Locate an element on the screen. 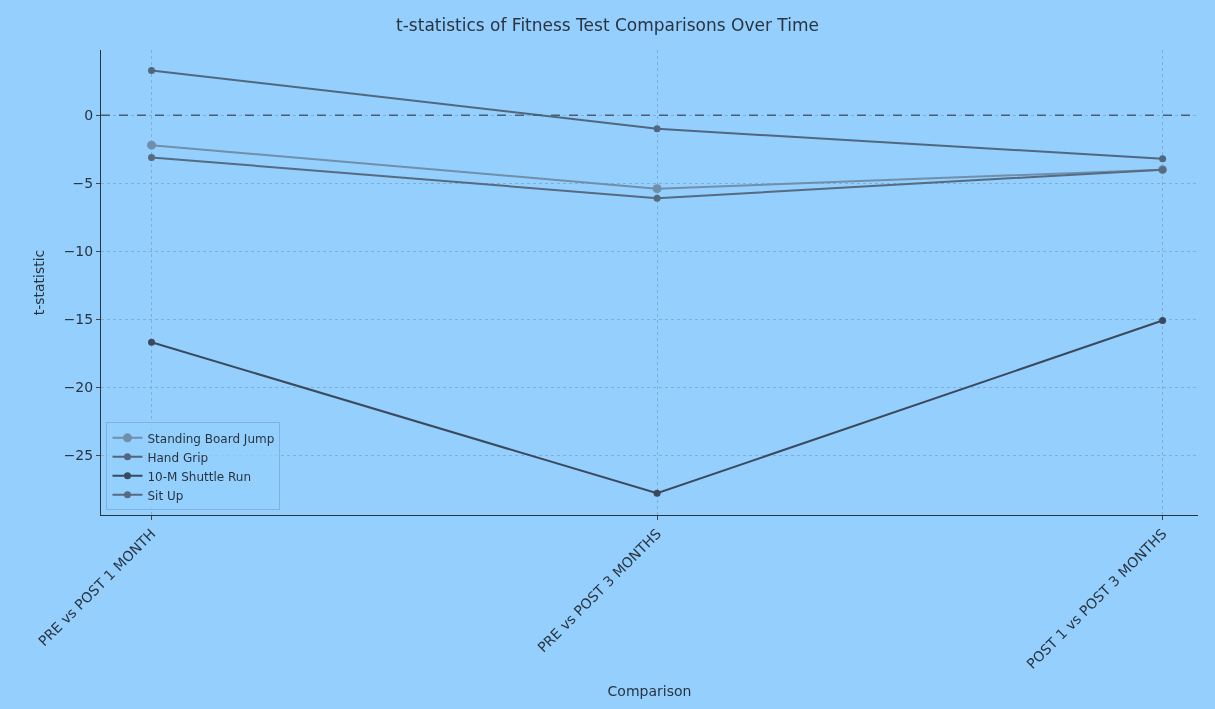 This screenshot has height=709, width=1215. y-tick-label: −10 is located at coordinates (78, 251).